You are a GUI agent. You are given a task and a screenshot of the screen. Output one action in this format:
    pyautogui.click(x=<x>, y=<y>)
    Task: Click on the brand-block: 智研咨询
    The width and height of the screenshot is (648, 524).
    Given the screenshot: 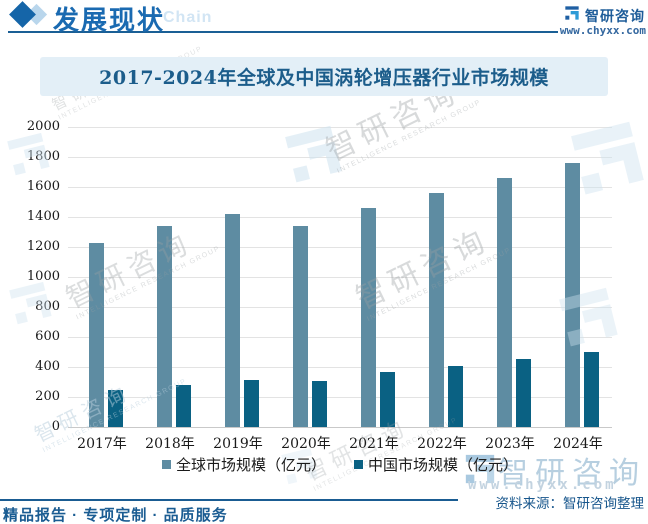 What is the action you would take?
    pyautogui.click(x=604, y=15)
    